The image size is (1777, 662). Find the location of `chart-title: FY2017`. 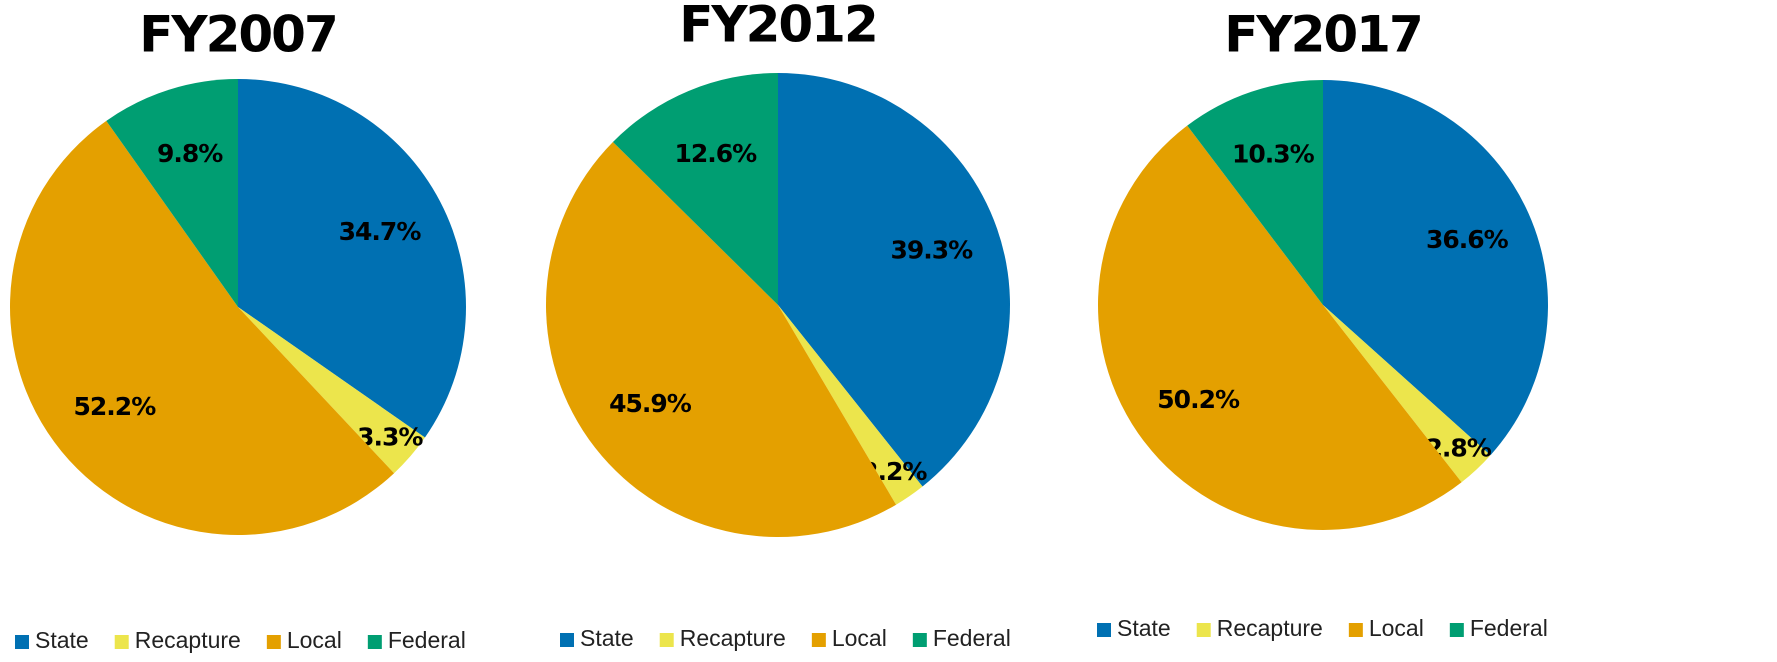

chart-title: FY2017 is located at coordinates (1323, 35).